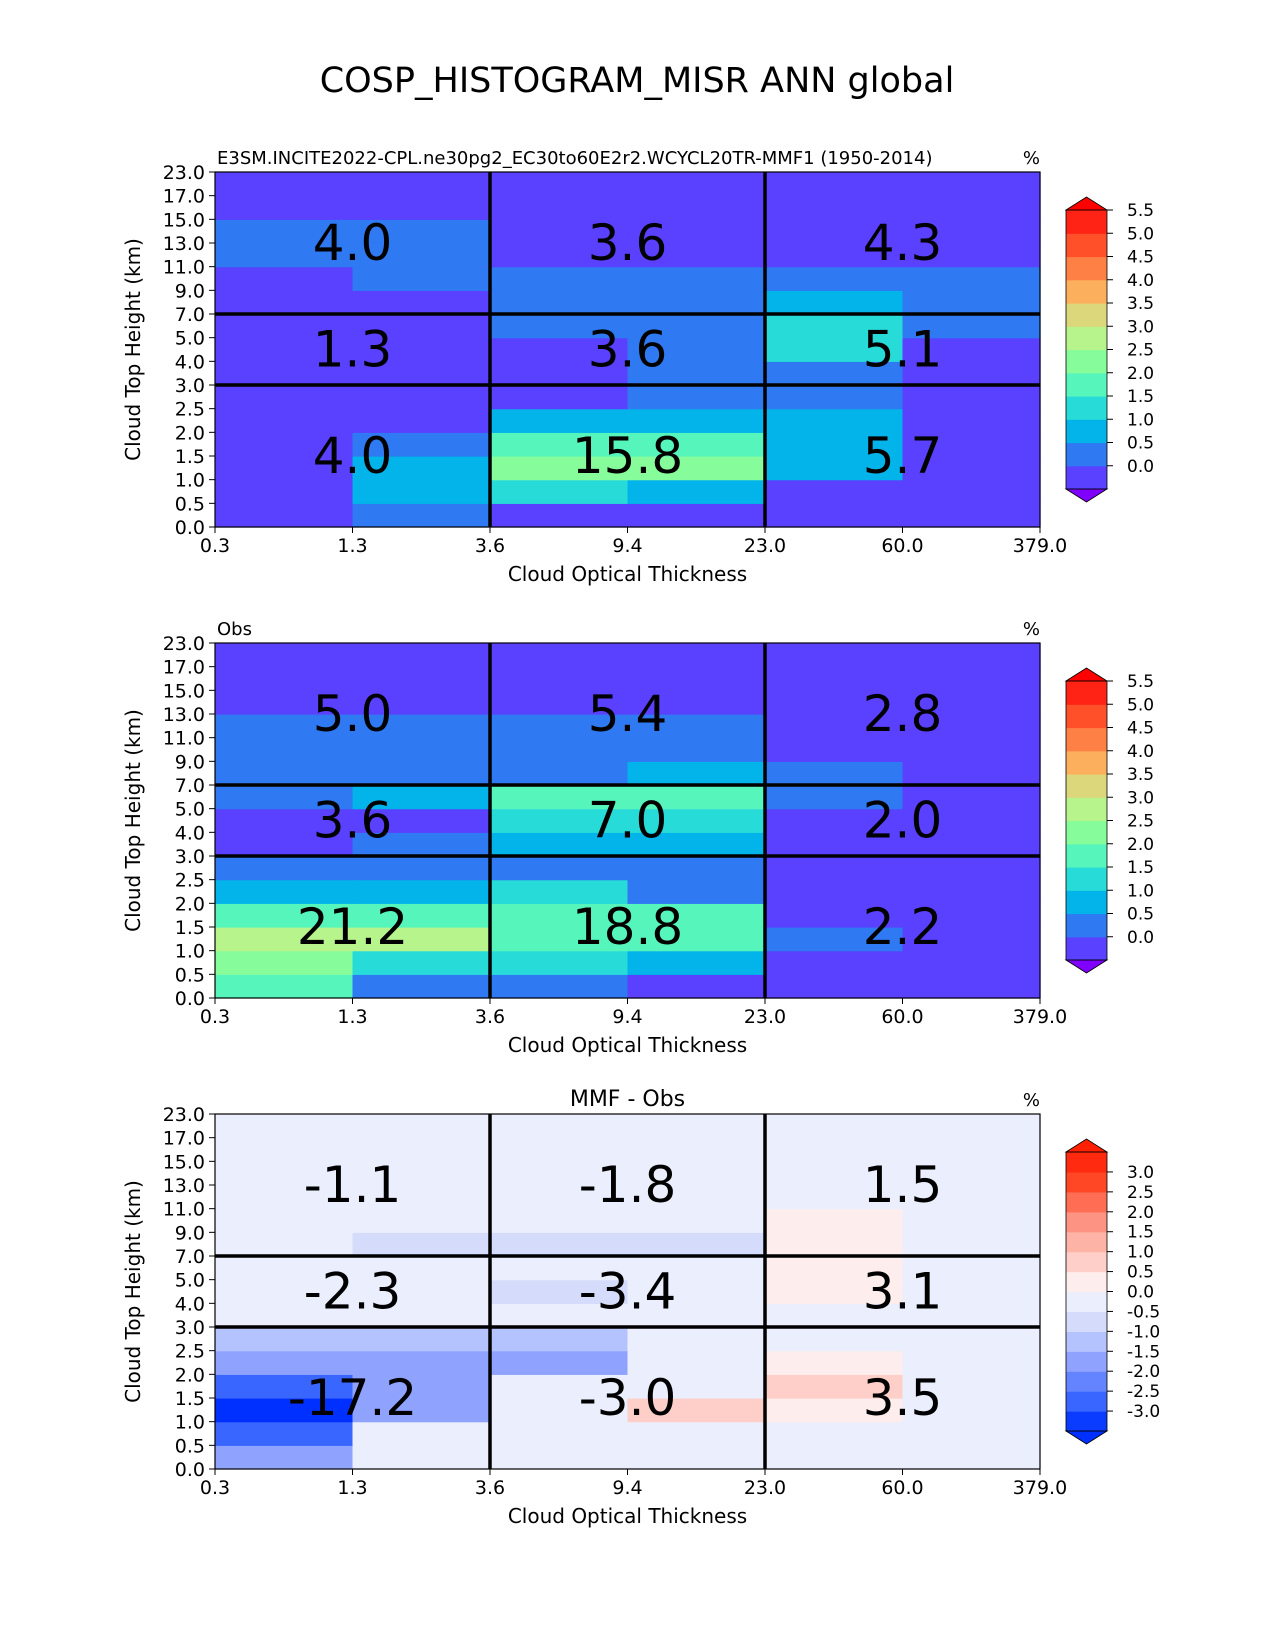 The width and height of the screenshot is (1275, 1650). Describe the element at coordinates (190, 315) in the screenshot. I see `y-tick-label: 7.0` at that location.